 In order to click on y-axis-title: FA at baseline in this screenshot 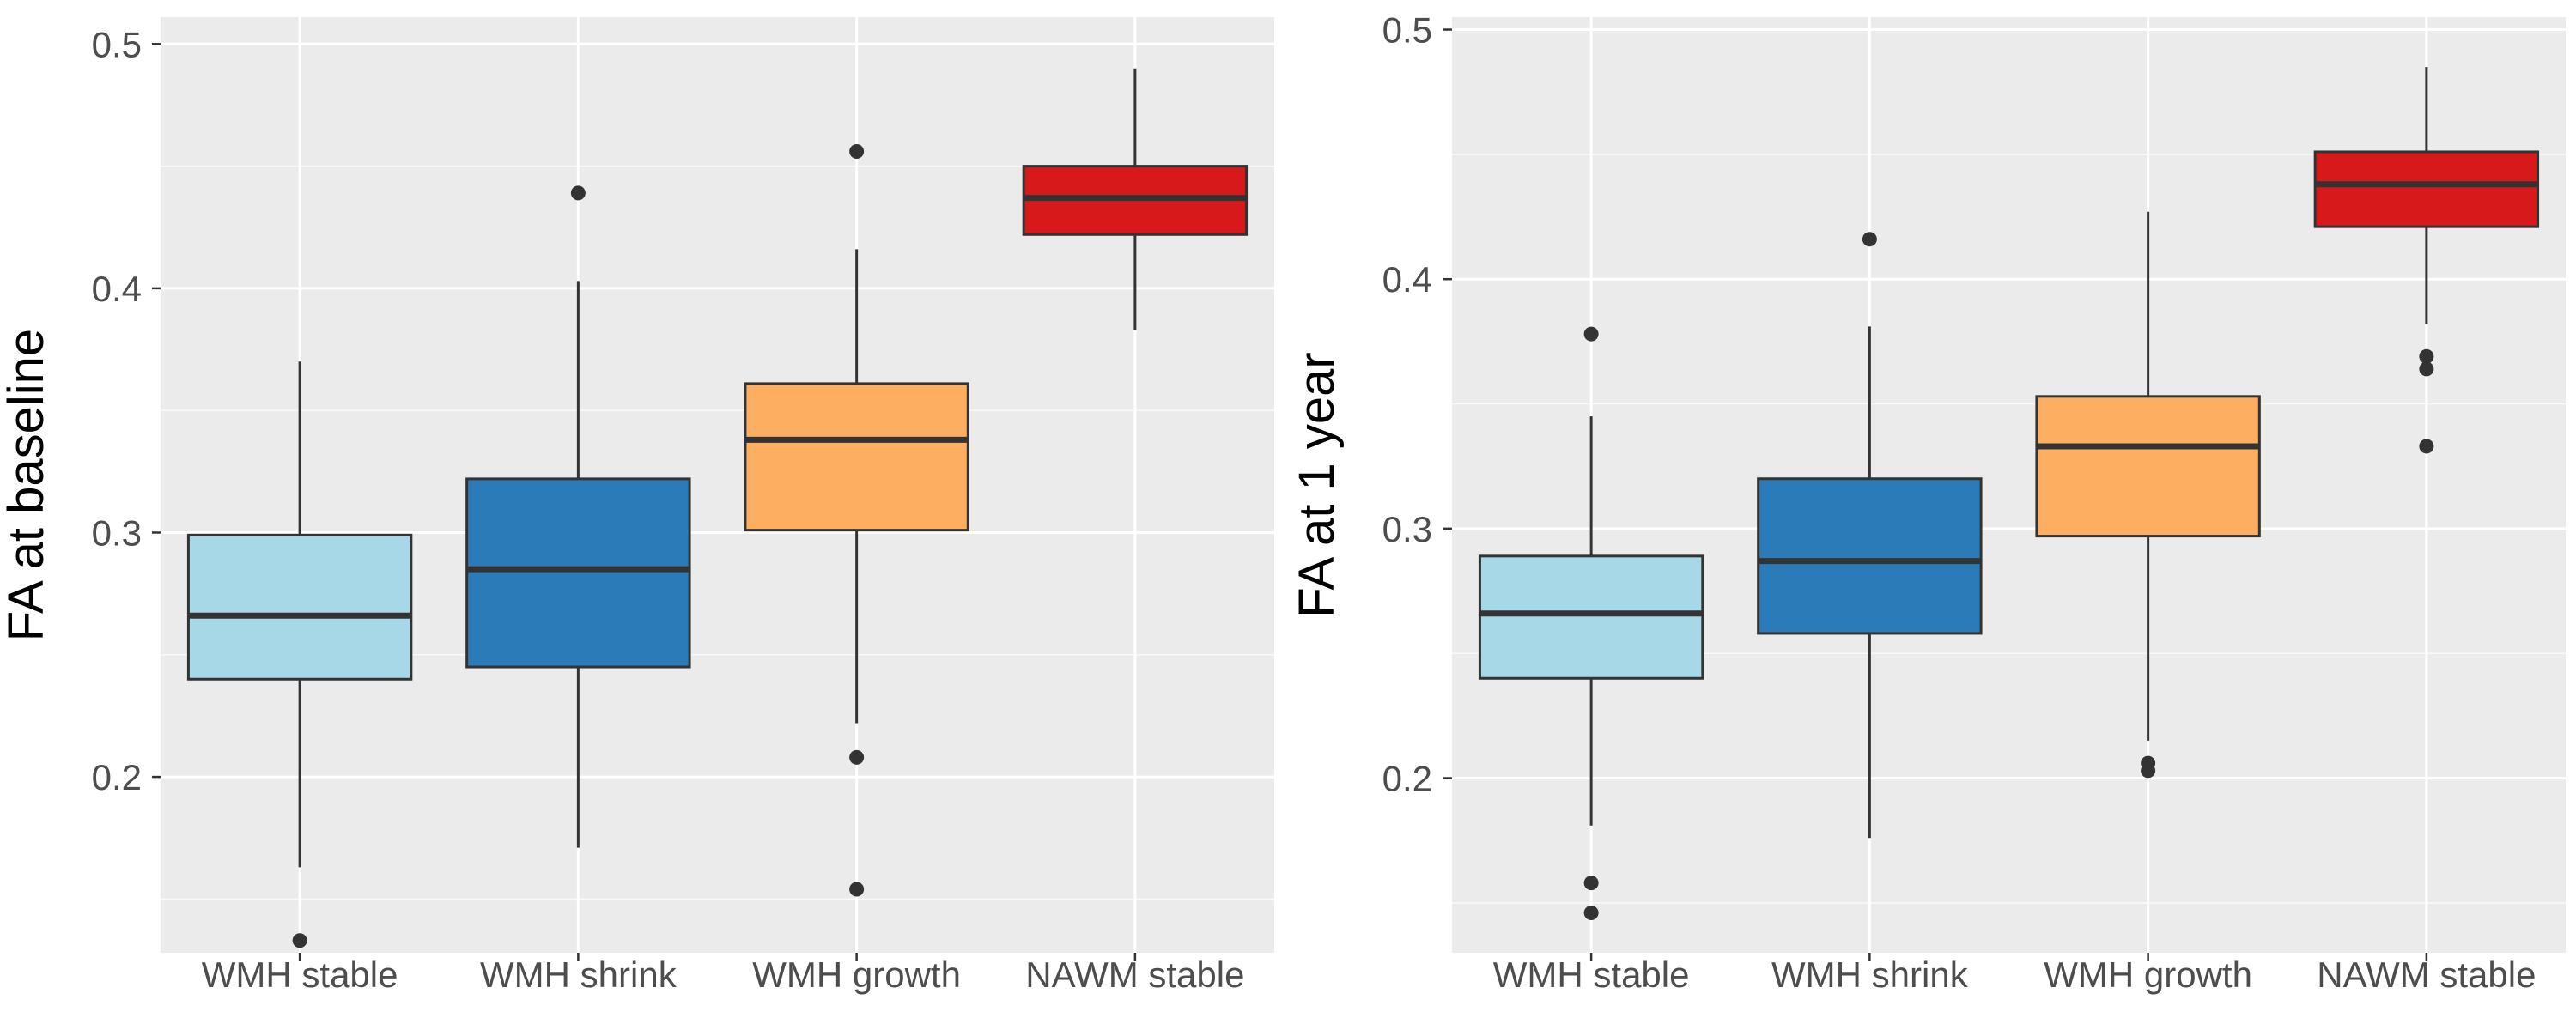, I will do `click(27, 485)`.